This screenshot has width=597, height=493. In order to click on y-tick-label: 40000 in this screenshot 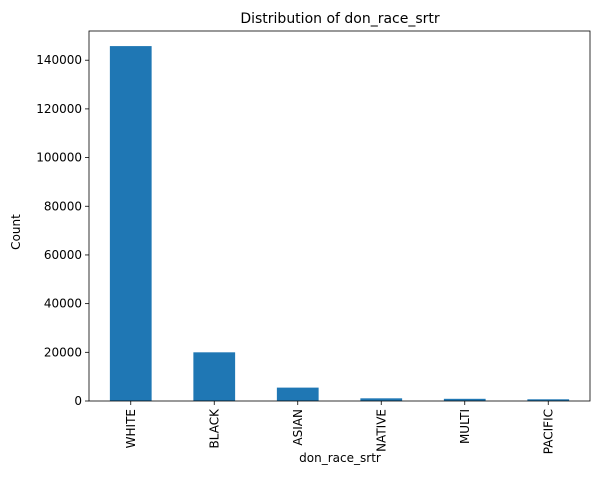, I will do `click(63, 304)`.